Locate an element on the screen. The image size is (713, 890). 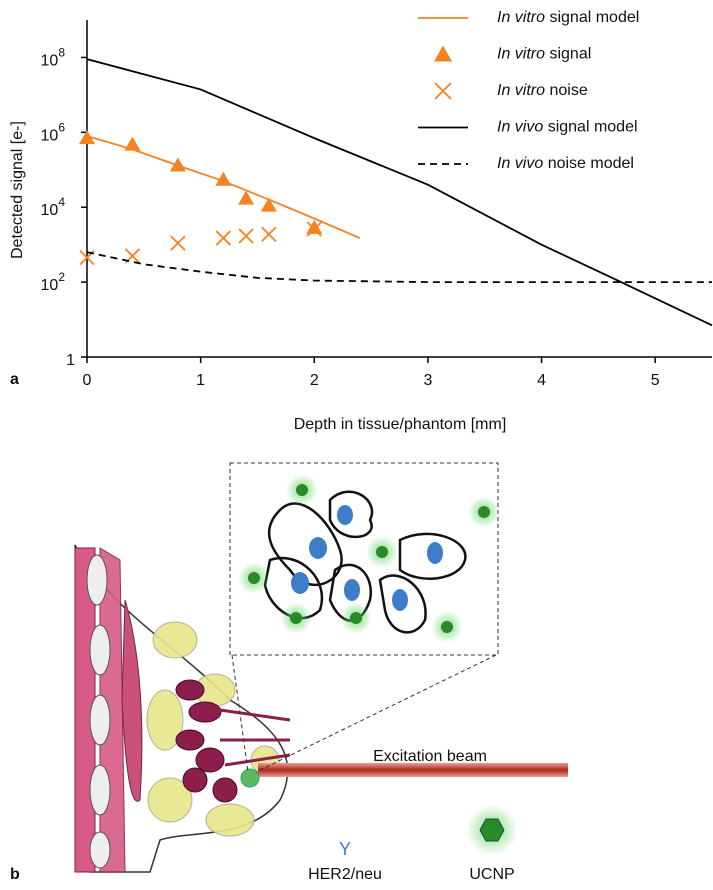
x-tick-label: 4 is located at coordinates (541, 380).